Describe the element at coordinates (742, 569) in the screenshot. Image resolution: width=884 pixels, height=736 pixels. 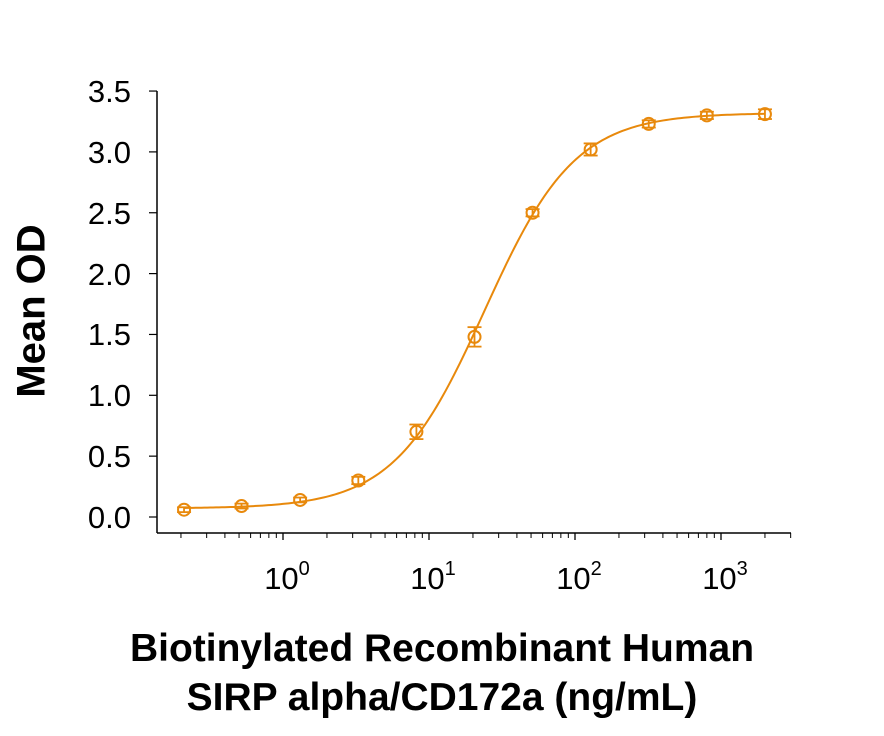
I see `x-tick-exponent: 3` at that location.